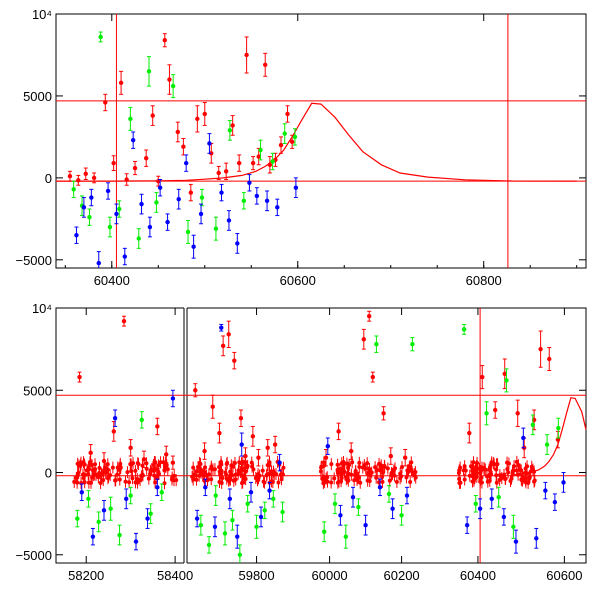  What do you see at coordinates (37, 390) in the screenshot?
I see `bottom-y-tick-label: 5000` at bounding box center [37, 390].